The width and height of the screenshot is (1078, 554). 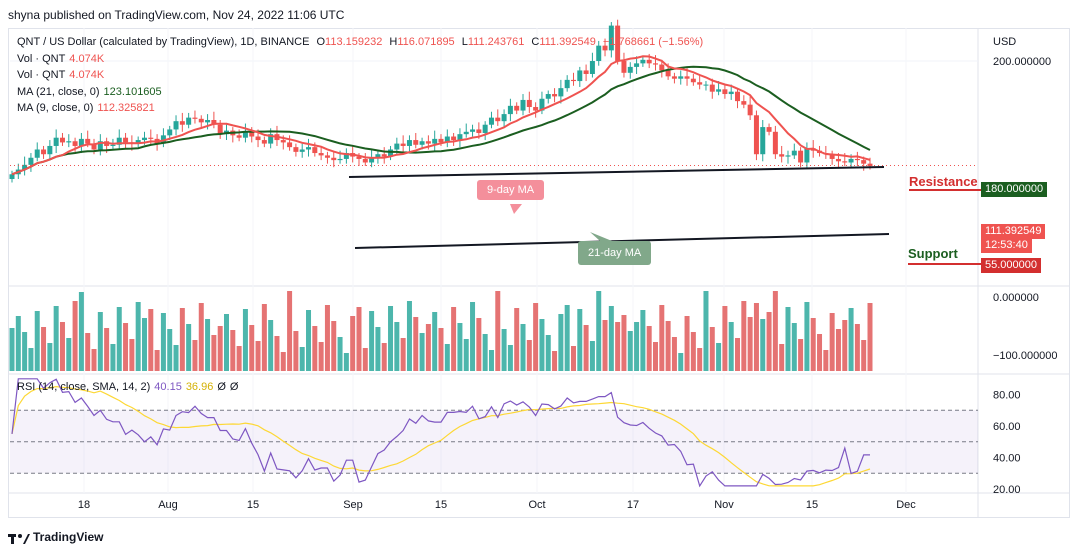 What do you see at coordinates (1007, 490) in the screenshot?
I see `rsi-tick-label: 20.00` at bounding box center [1007, 490].